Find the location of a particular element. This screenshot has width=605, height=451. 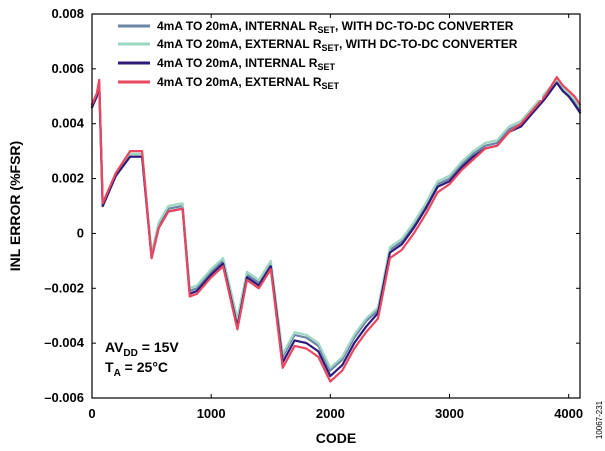

y-tick-label: 0.006 is located at coordinates (67, 68).